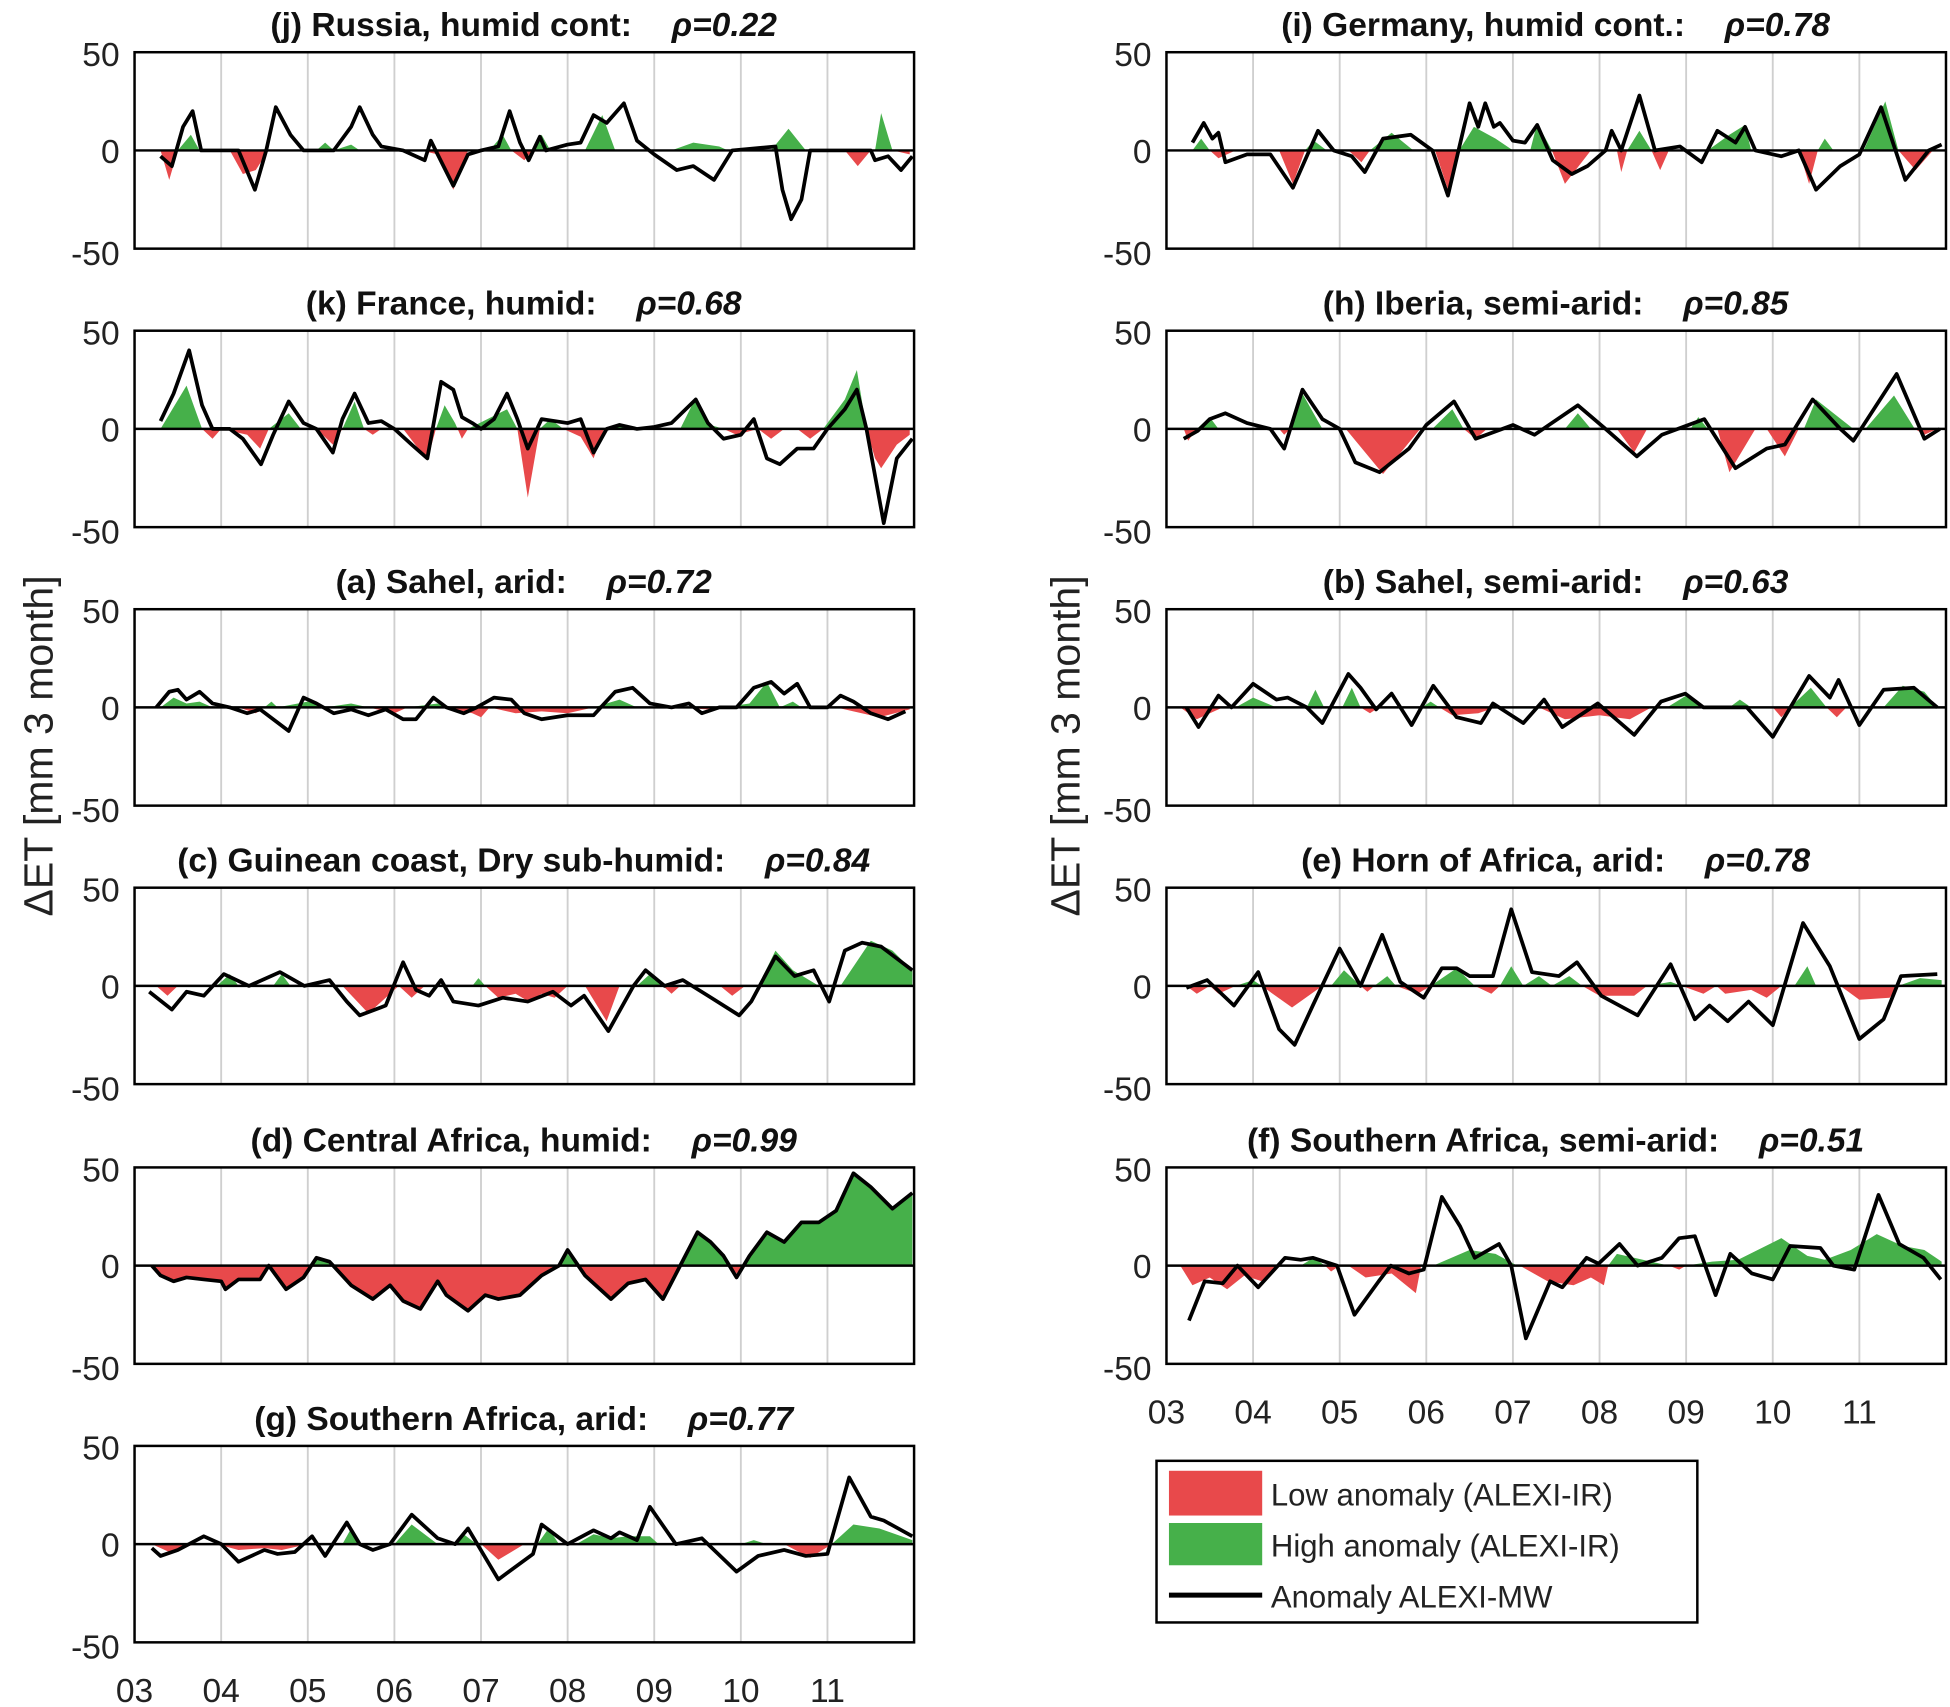 The height and width of the screenshot is (1707, 1950). Describe the element at coordinates (524, 1140) in the screenshot. I see `panel-title: (d) Central Africa, humid: ρ=0.99` at that location.